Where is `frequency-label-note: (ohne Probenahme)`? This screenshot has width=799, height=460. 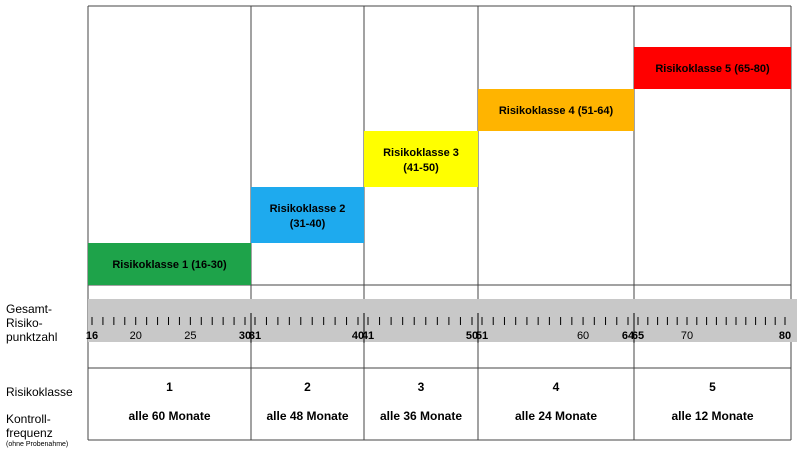 frequency-label-note: (ohne Probenahme) is located at coordinates (37, 444).